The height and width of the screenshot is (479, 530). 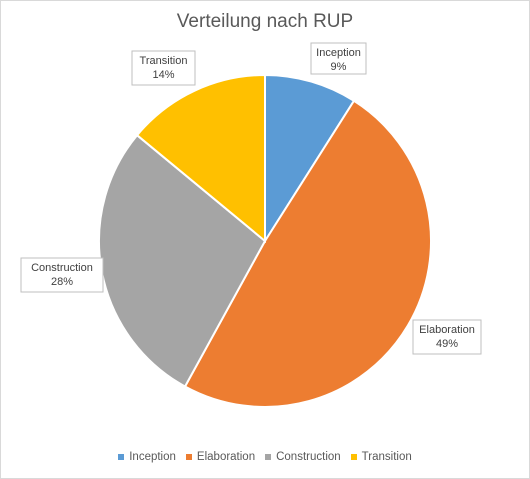 What do you see at coordinates (226, 457) in the screenshot?
I see `legend-label: Elaboration` at bounding box center [226, 457].